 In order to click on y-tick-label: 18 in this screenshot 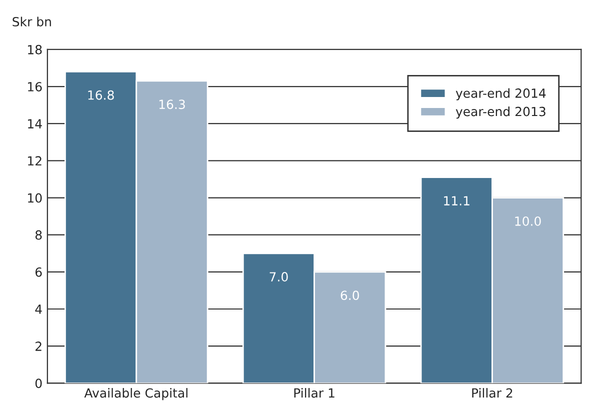, I will do `click(35, 49)`.